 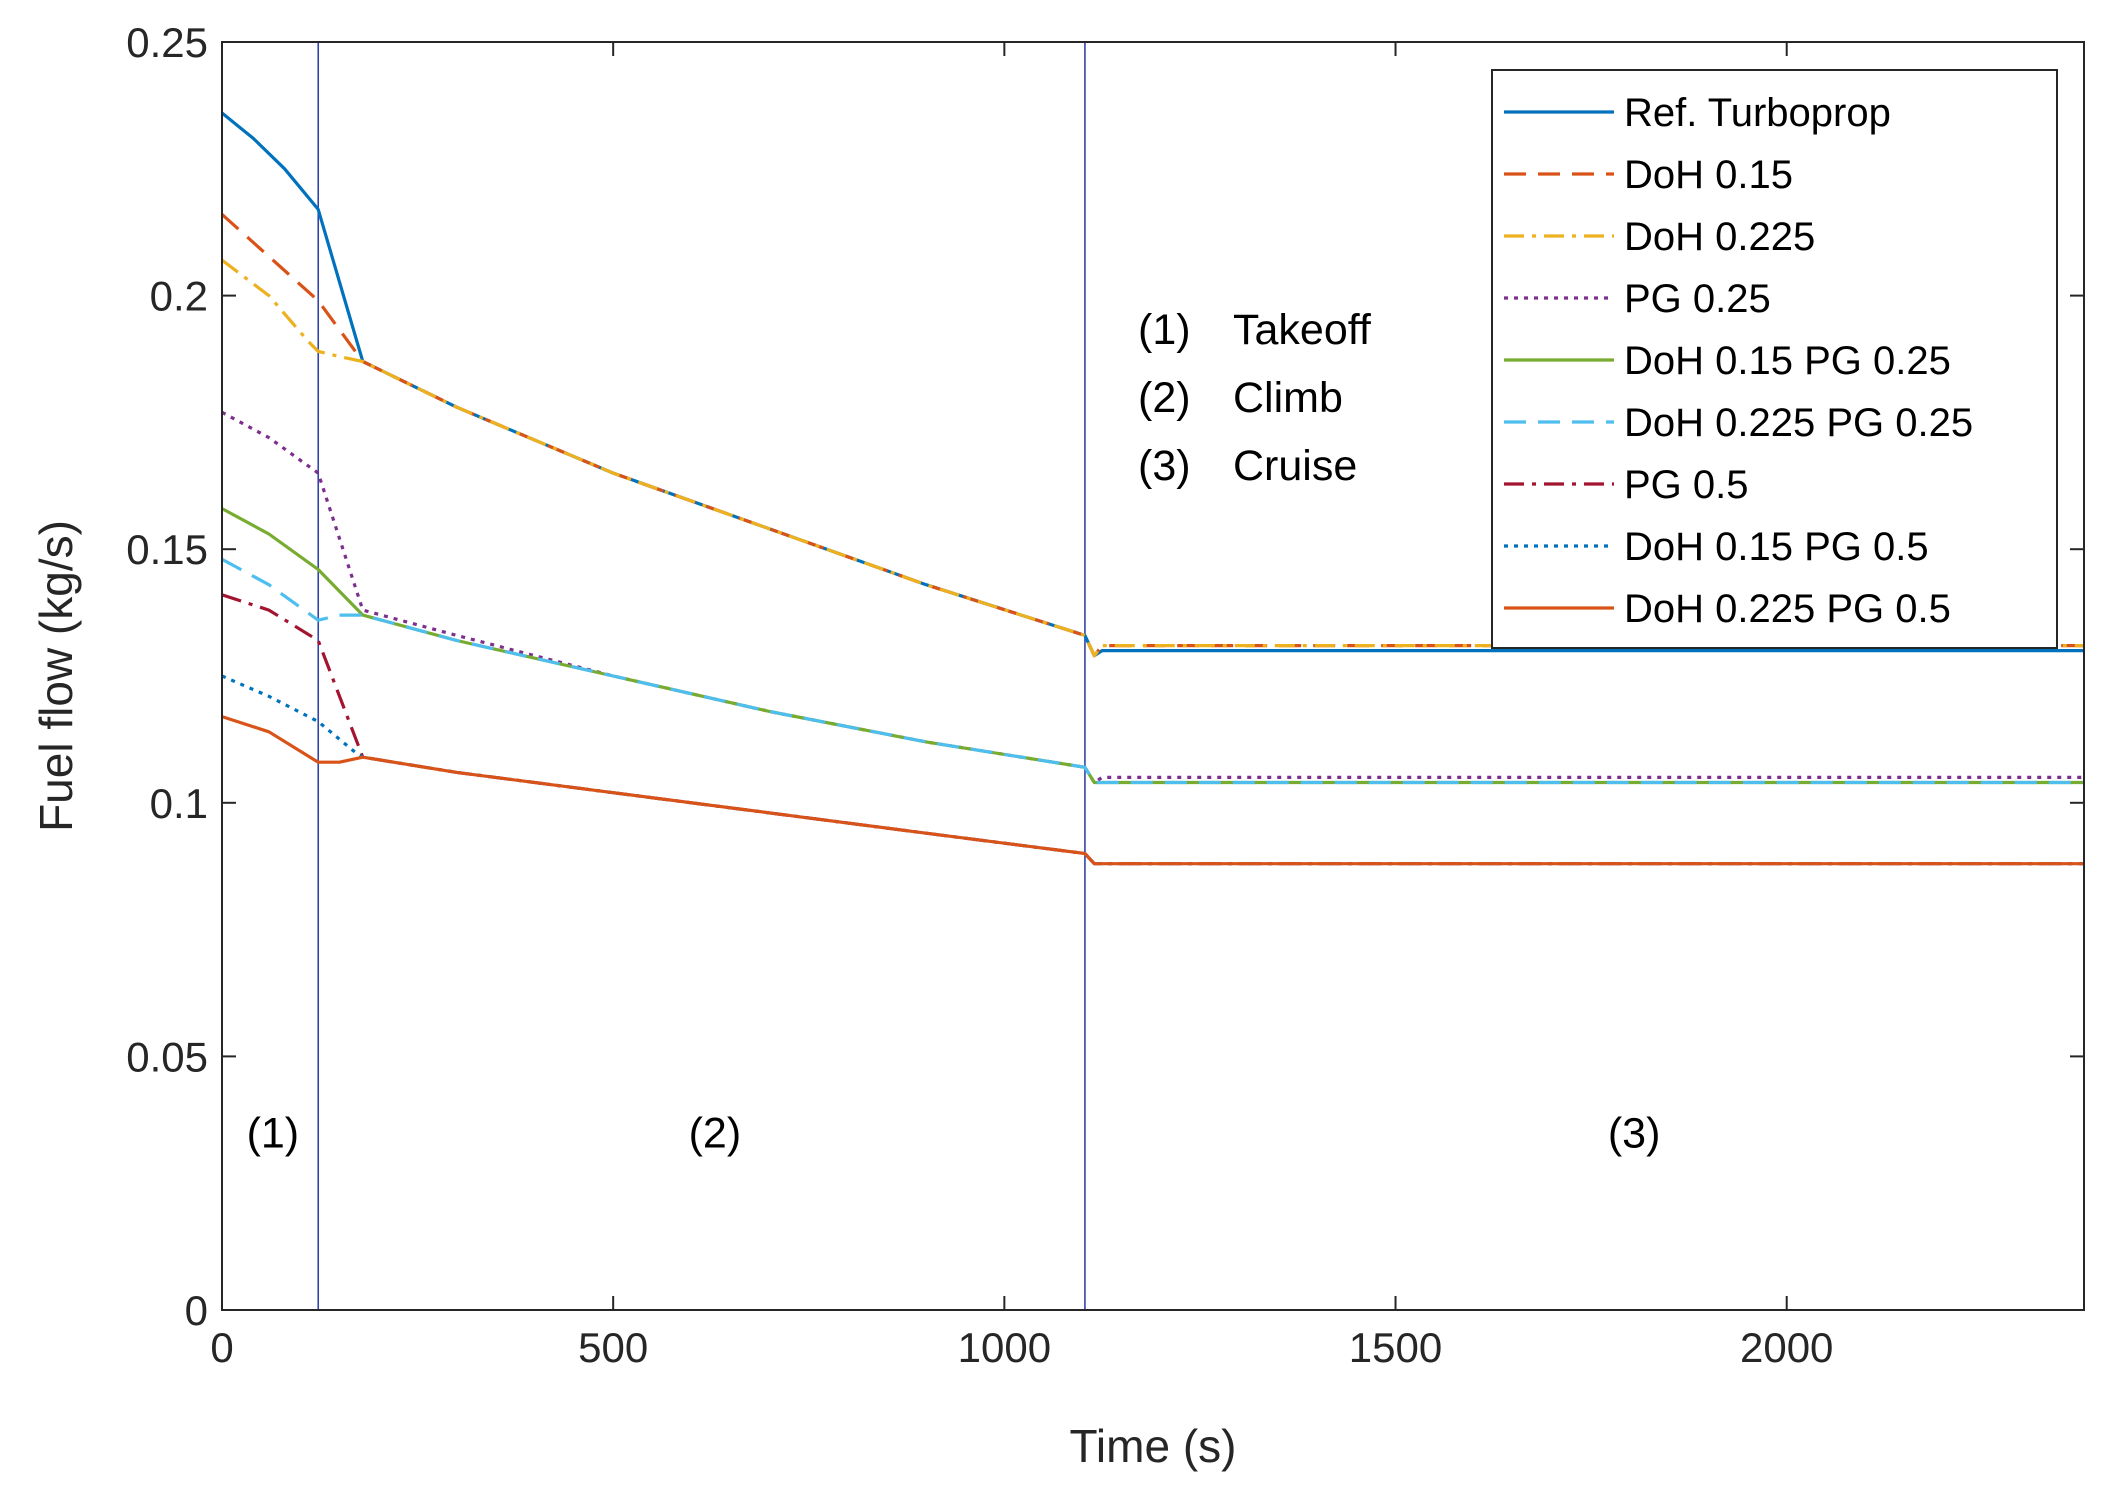 I want to click on legend-label-4: PG 0.25, so click(x=1697, y=299).